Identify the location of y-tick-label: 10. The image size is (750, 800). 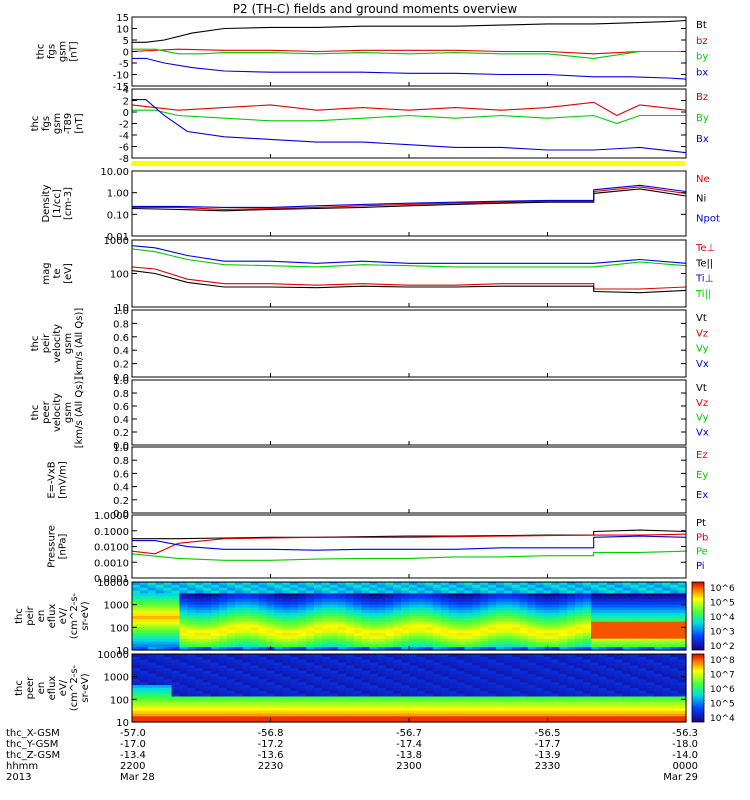
(122, 723).